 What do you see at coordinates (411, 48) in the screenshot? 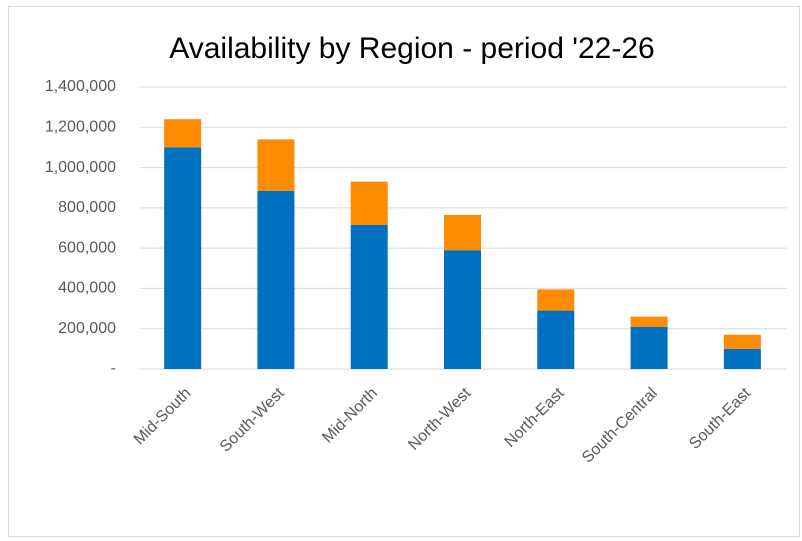
I see `chart-title: Availability by Region - period '22-26` at bounding box center [411, 48].